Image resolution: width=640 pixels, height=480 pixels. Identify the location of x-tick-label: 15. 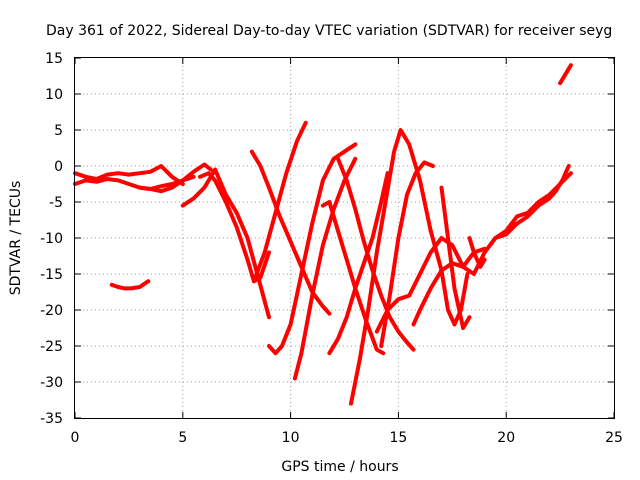
(398, 438).